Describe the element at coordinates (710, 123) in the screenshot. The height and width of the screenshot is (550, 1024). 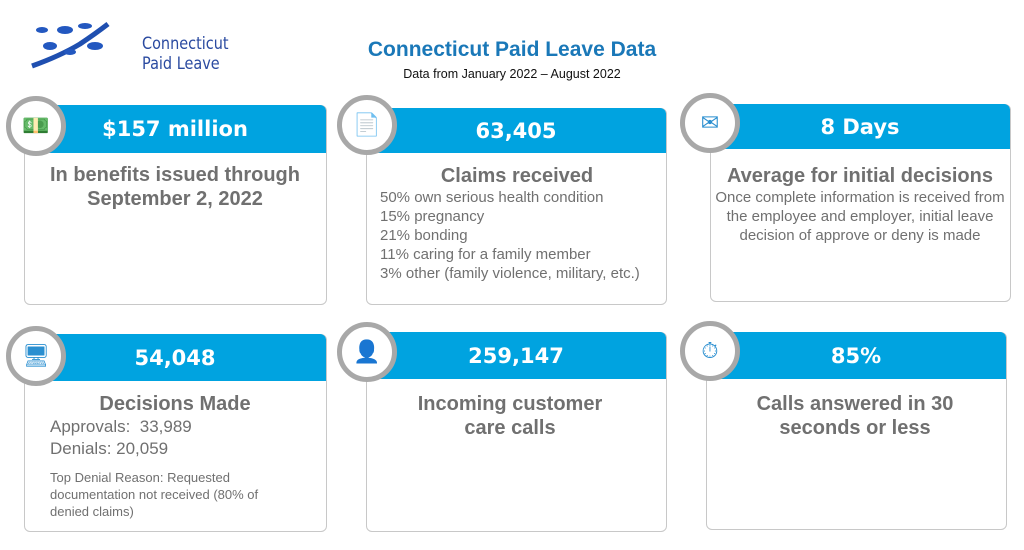
I see `envelope-icon: ✉` at that location.